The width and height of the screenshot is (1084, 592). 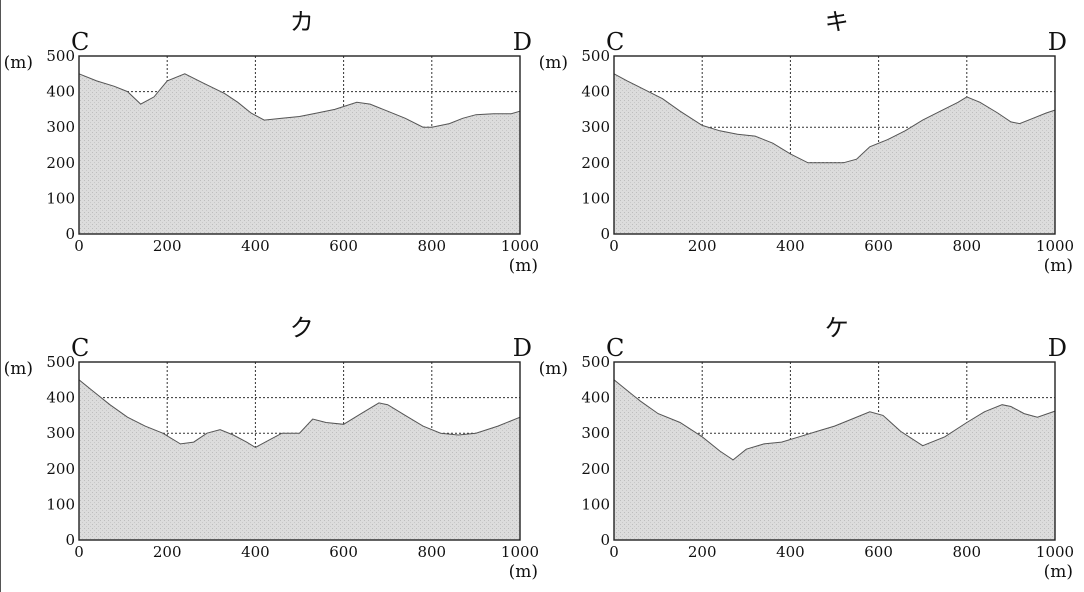 I want to click on panel-title: ク, so click(x=302, y=328).